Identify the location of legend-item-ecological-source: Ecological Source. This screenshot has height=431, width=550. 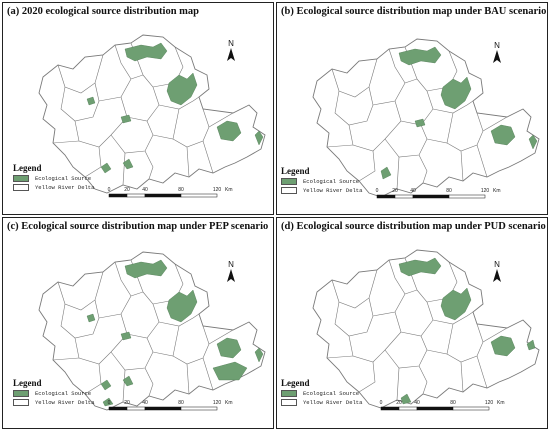
(63, 393).